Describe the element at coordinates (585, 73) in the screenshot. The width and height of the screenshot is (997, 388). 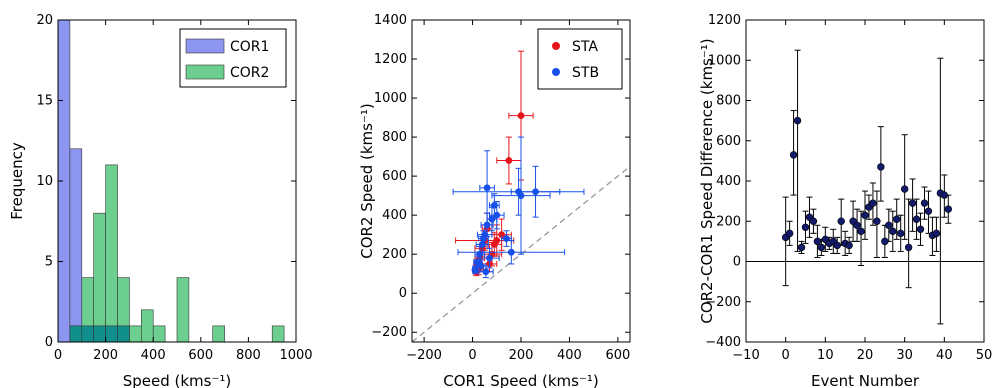
I see `legend-label-stb: STB` at that location.